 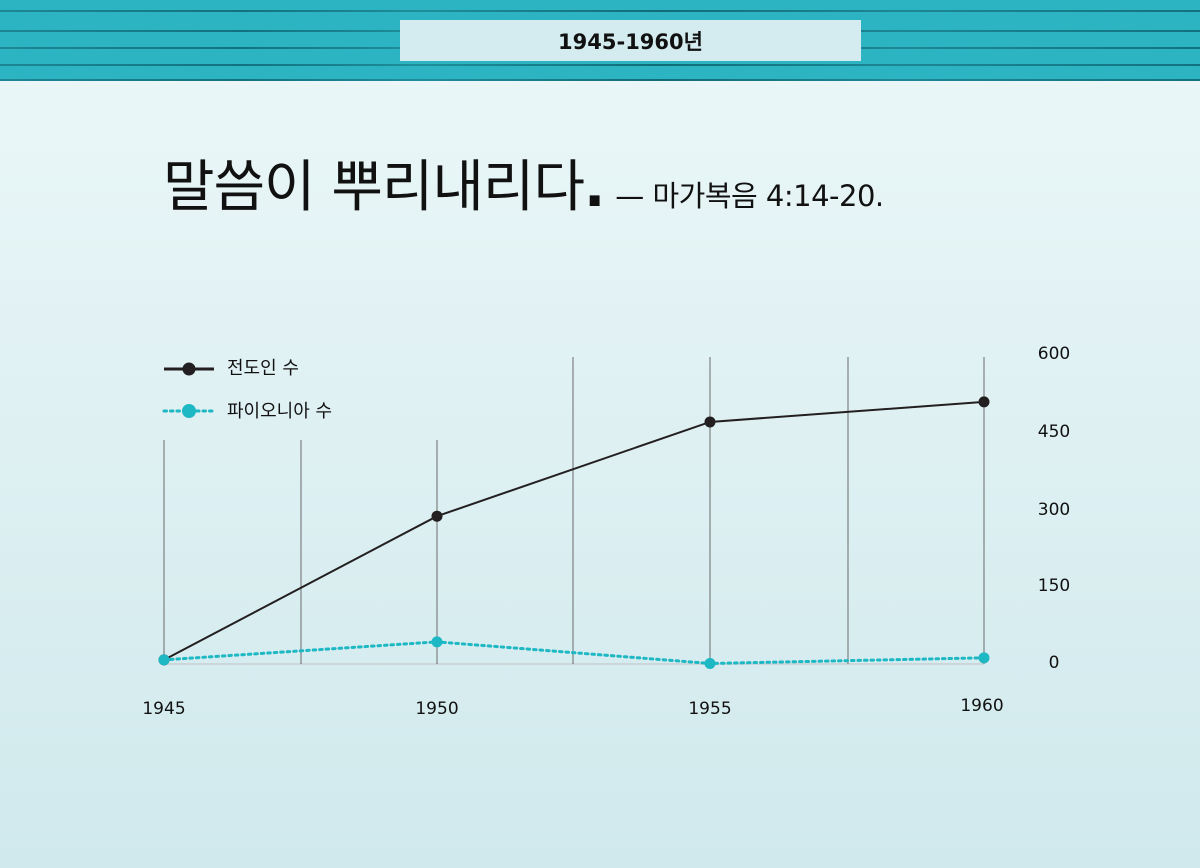 I want to click on period-label: 1945-1960년, so click(x=630, y=40).